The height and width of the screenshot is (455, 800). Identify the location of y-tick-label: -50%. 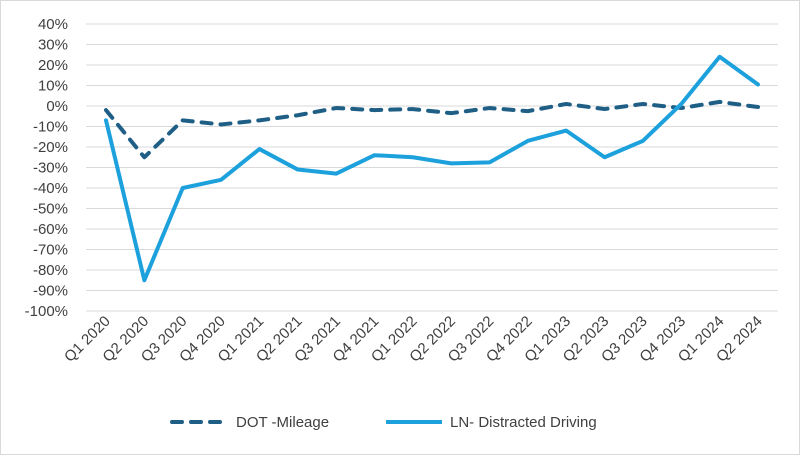
(50, 209).